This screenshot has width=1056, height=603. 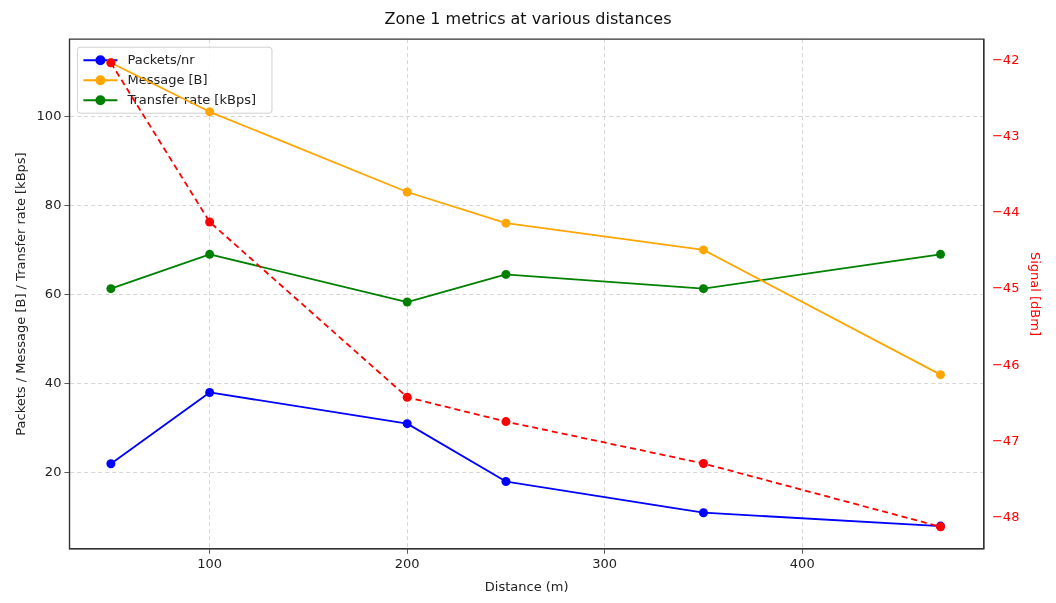 What do you see at coordinates (53, 382) in the screenshot?
I see `y-tick-label: 40` at bounding box center [53, 382].